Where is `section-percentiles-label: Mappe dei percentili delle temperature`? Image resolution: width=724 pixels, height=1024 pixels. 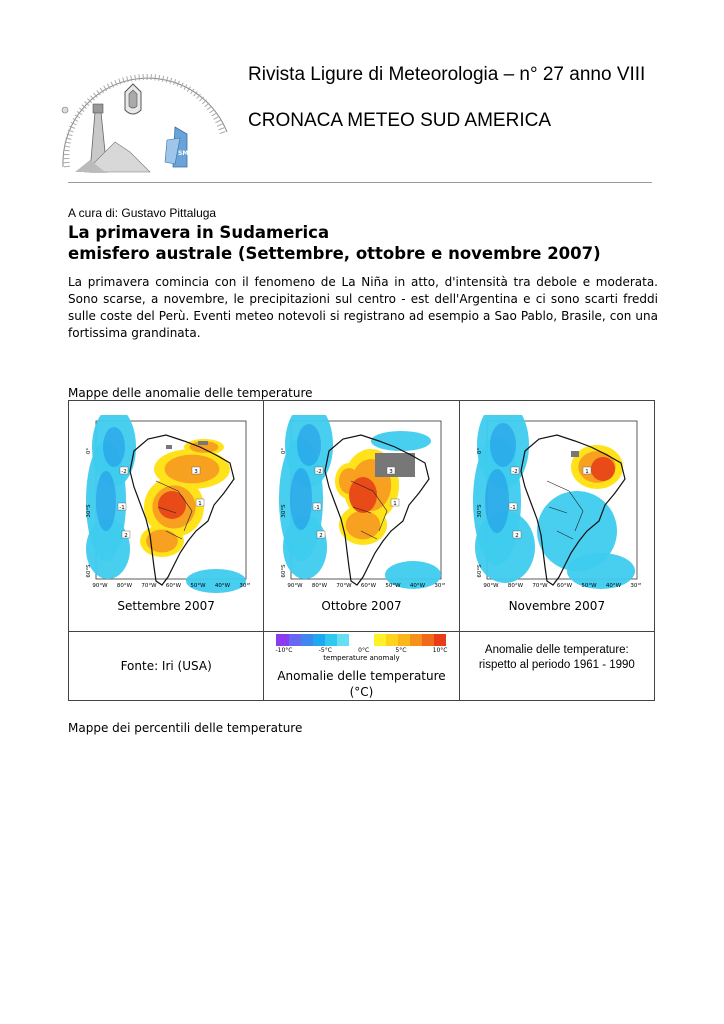 section-percentiles-label: Mappe dei percentili delle temperature is located at coordinates (185, 728).